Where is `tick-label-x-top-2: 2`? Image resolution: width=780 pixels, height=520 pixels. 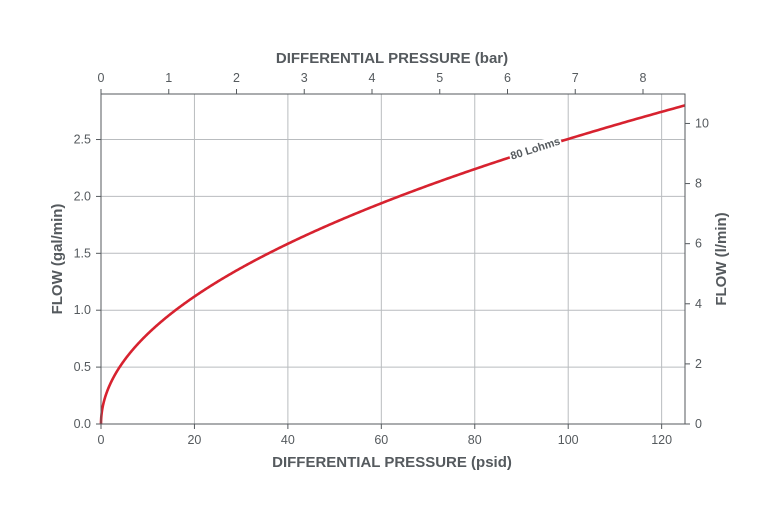 tick-label-x-top-2: 2 is located at coordinates (236, 78).